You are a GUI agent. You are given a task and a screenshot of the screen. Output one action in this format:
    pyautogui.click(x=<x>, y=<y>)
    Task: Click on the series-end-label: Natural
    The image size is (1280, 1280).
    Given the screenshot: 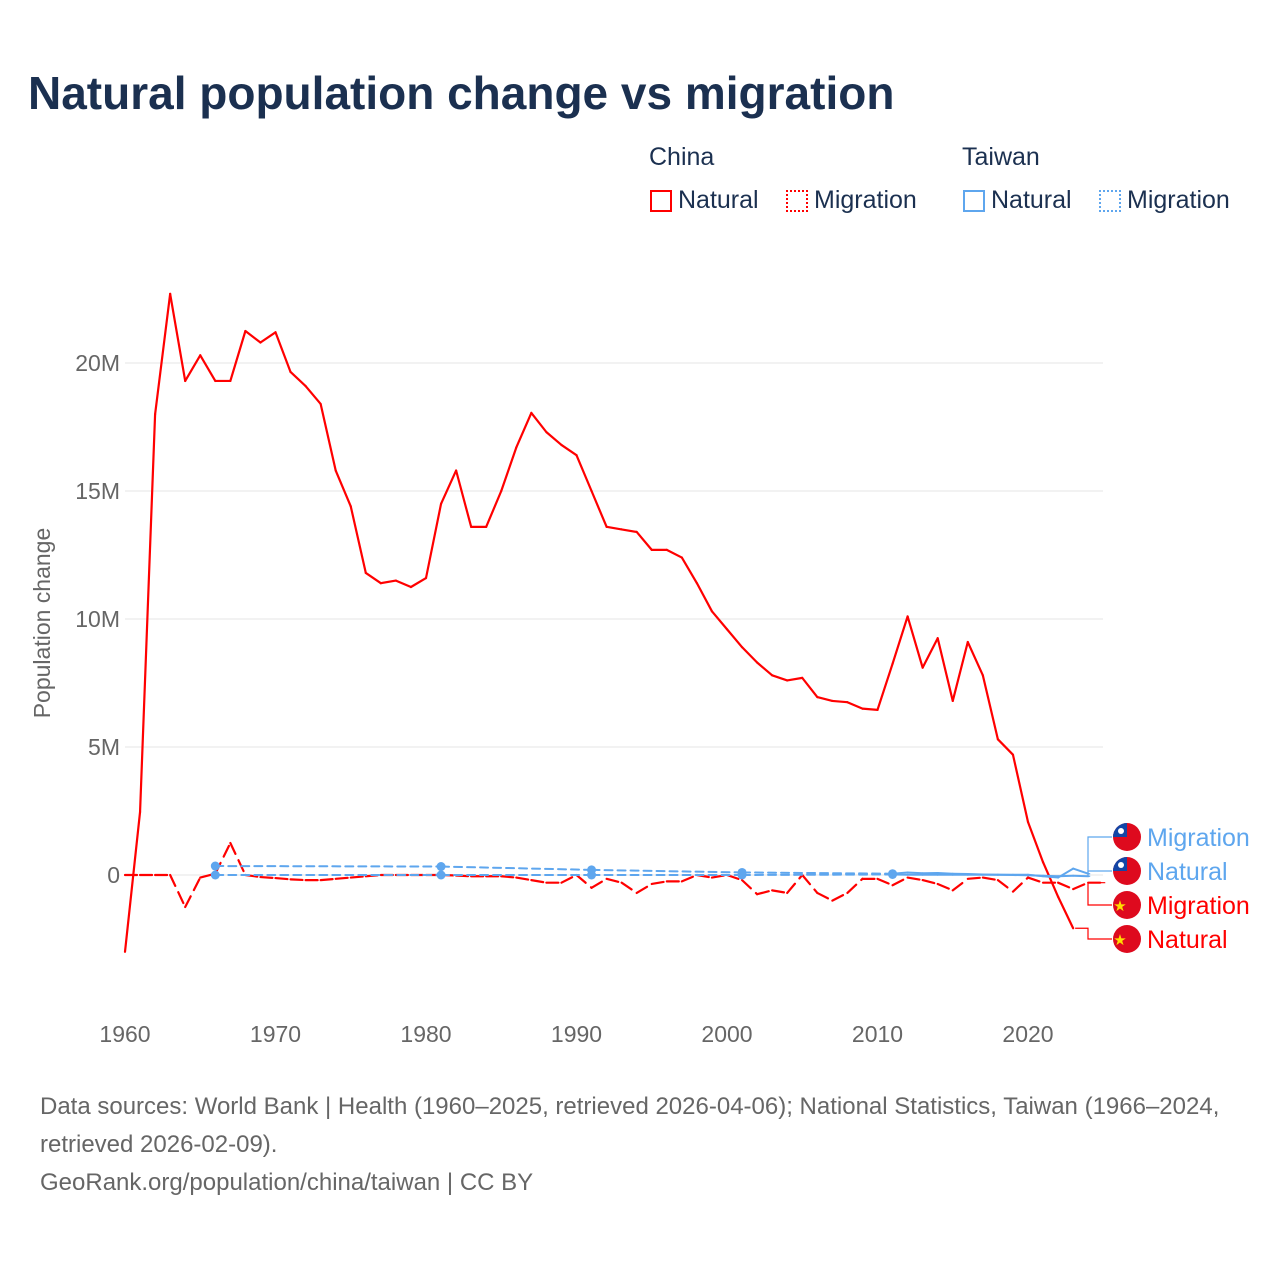 What is the action you would take?
    pyautogui.click(x=1187, y=872)
    